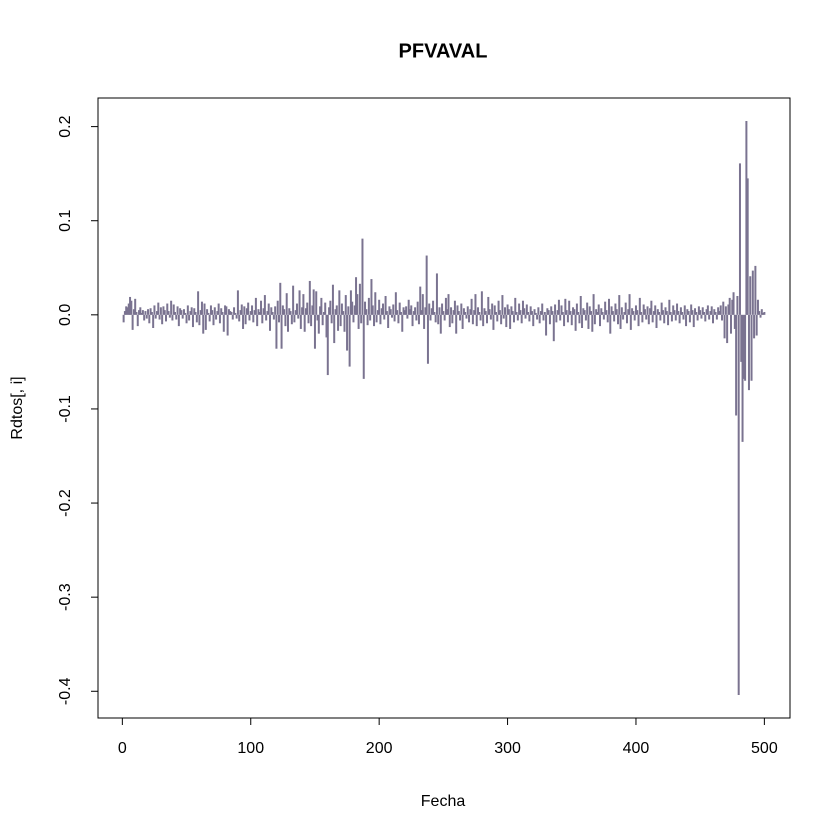 The height and width of the screenshot is (840, 840). What do you see at coordinates (250, 748) in the screenshot?
I see `x-tick-label: 100` at bounding box center [250, 748].